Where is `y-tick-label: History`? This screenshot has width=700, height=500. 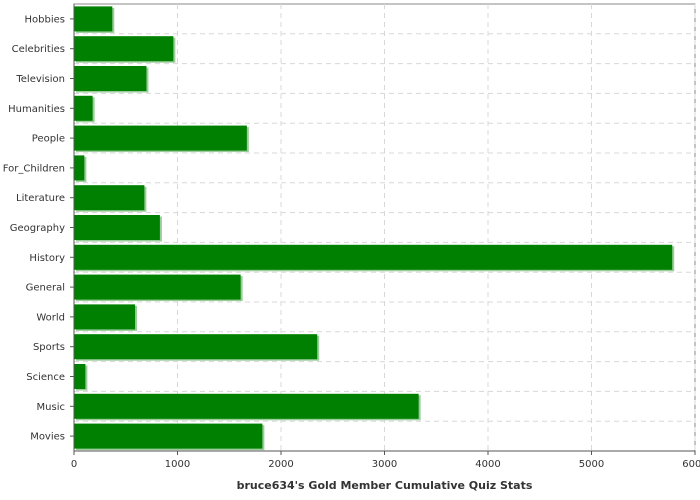
y-tick-label: History is located at coordinates (47, 258).